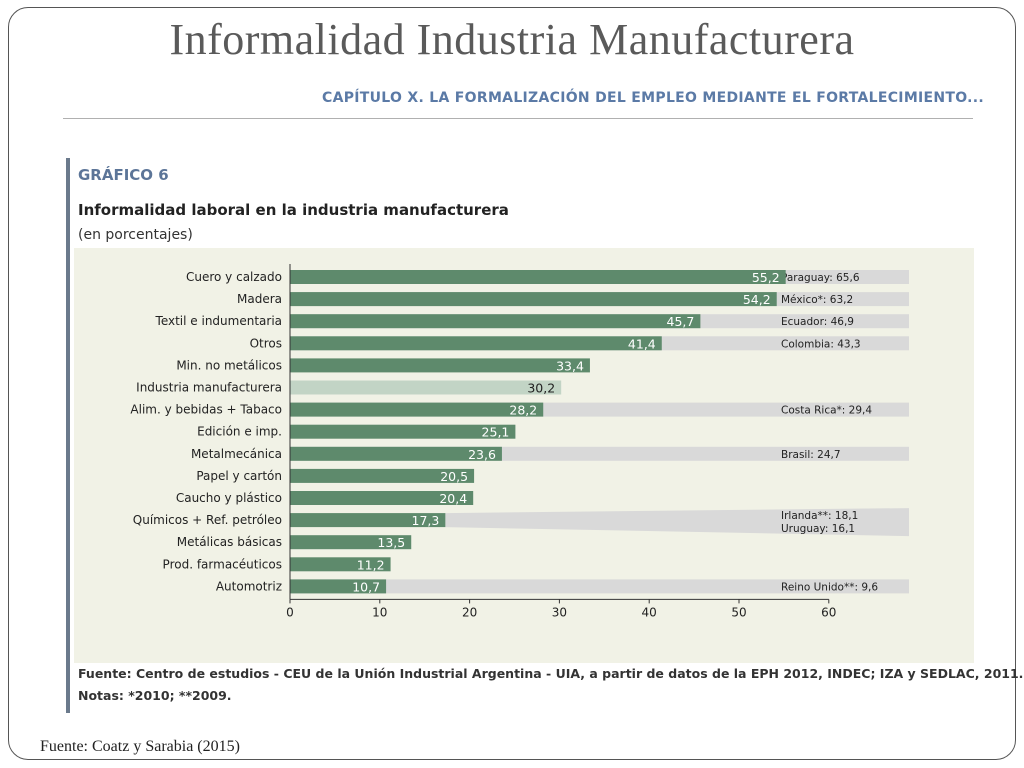 The width and height of the screenshot is (1024, 768). What do you see at coordinates (817, 322) in the screenshot?
I see `comparison-label: Ecuador: 46,9` at bounding box center [817, 322].